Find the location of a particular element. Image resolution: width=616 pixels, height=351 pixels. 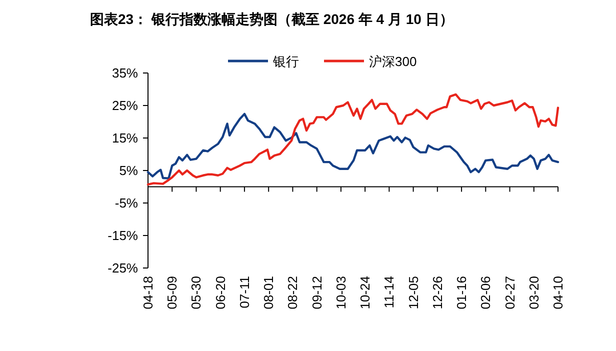

x-tick-label: 07-11 is located at coordinates (244, 292).